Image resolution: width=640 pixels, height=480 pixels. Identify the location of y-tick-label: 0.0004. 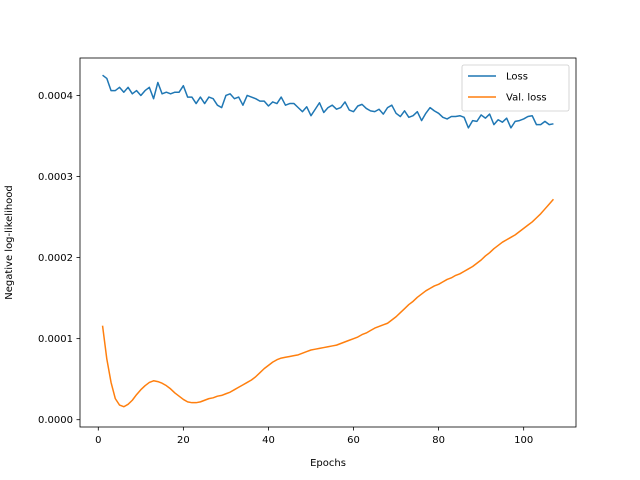
(55, 96).